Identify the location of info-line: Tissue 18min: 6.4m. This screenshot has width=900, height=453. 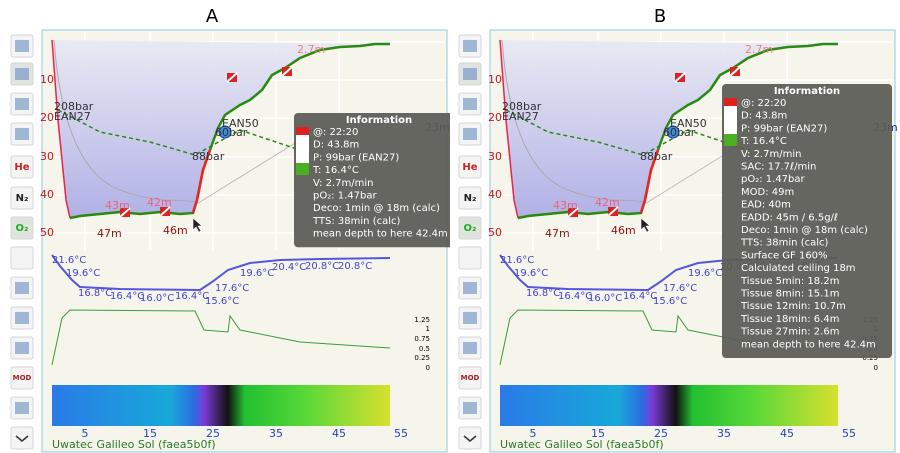
(789, 319).